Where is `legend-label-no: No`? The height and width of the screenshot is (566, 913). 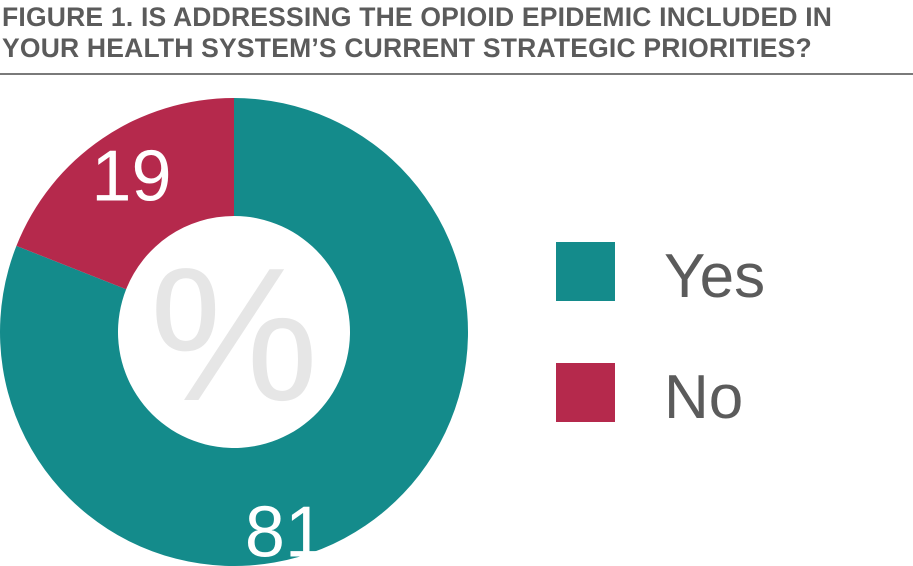 legend-label-no: No is located at coordinates (703, 397).